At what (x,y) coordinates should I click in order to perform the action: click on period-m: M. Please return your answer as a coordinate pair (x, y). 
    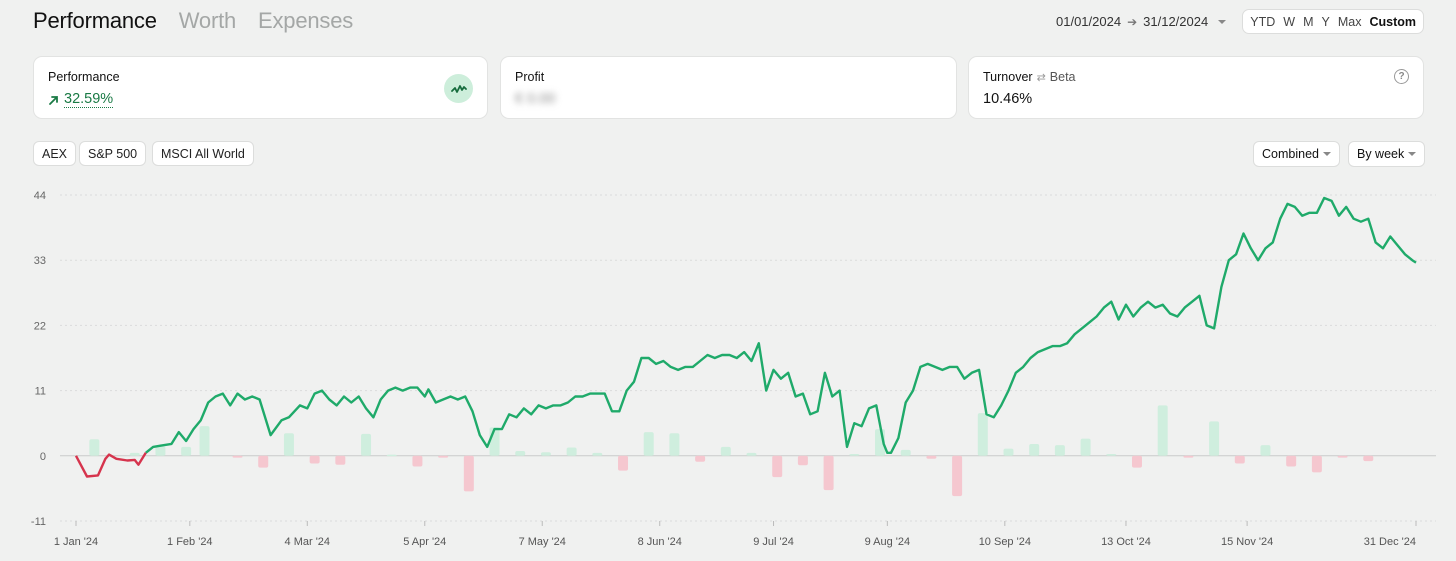
    Looking at the image, I should click on (1308, 21).